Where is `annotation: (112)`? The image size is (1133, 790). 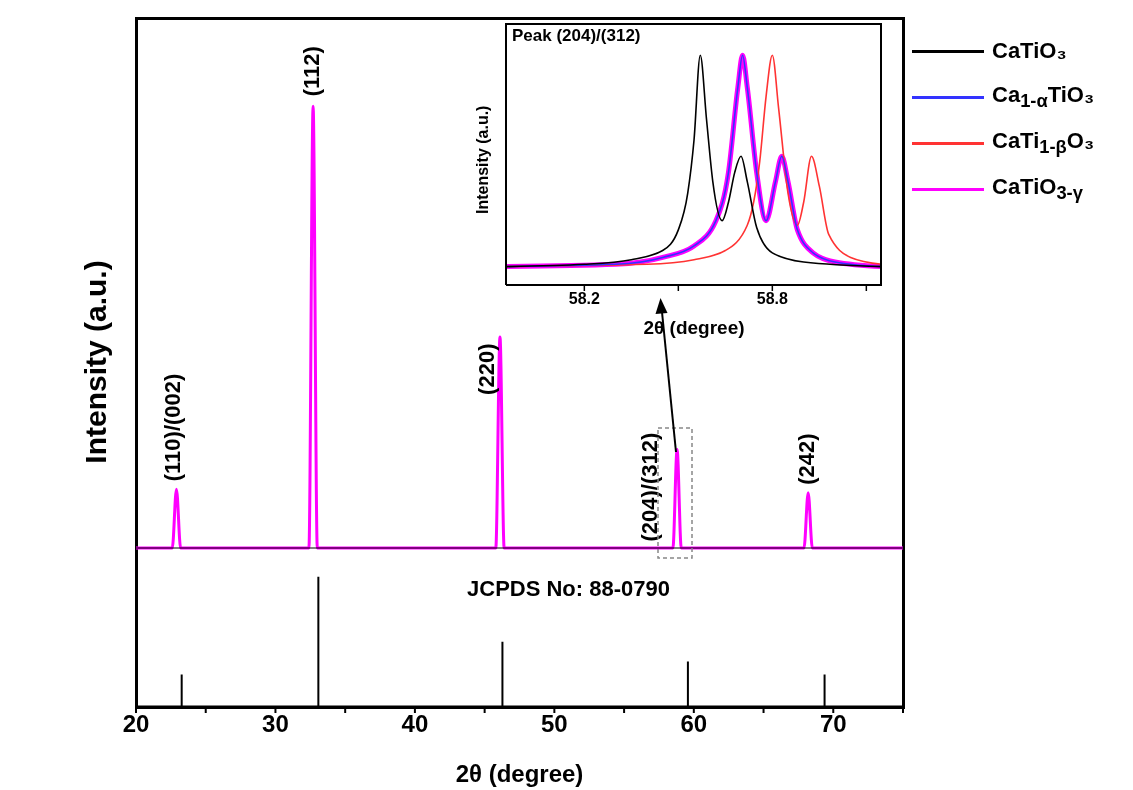
annotation: (112) is located at coordinates (312, 71).